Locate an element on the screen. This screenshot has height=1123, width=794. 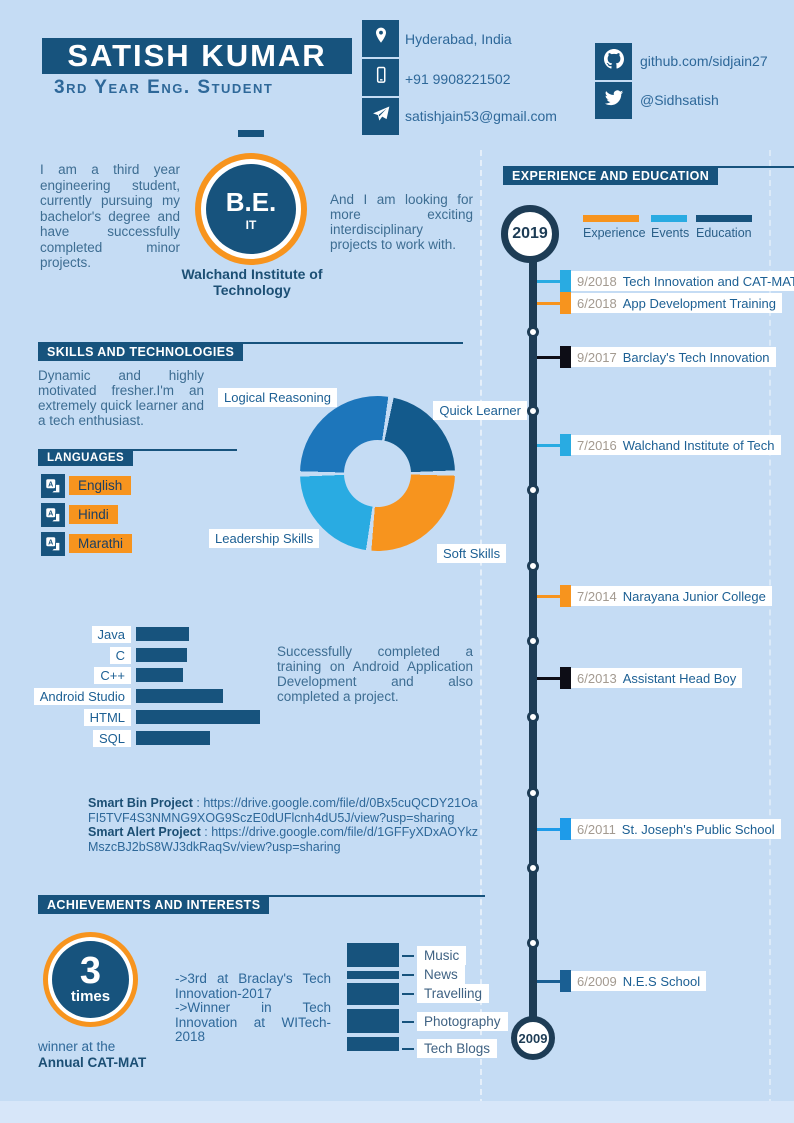
section-header-languages-label: LANGUAGES is located at coordinates (86, 457).